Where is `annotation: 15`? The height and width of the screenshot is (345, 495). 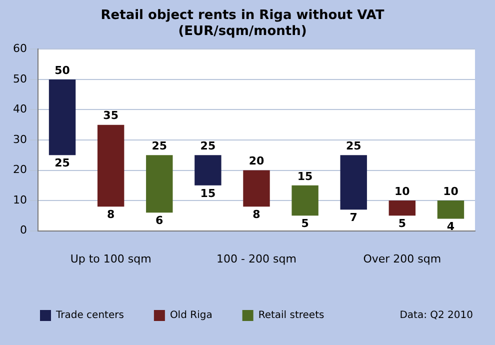 annotation: 15 is located at coordinates (208, 193).